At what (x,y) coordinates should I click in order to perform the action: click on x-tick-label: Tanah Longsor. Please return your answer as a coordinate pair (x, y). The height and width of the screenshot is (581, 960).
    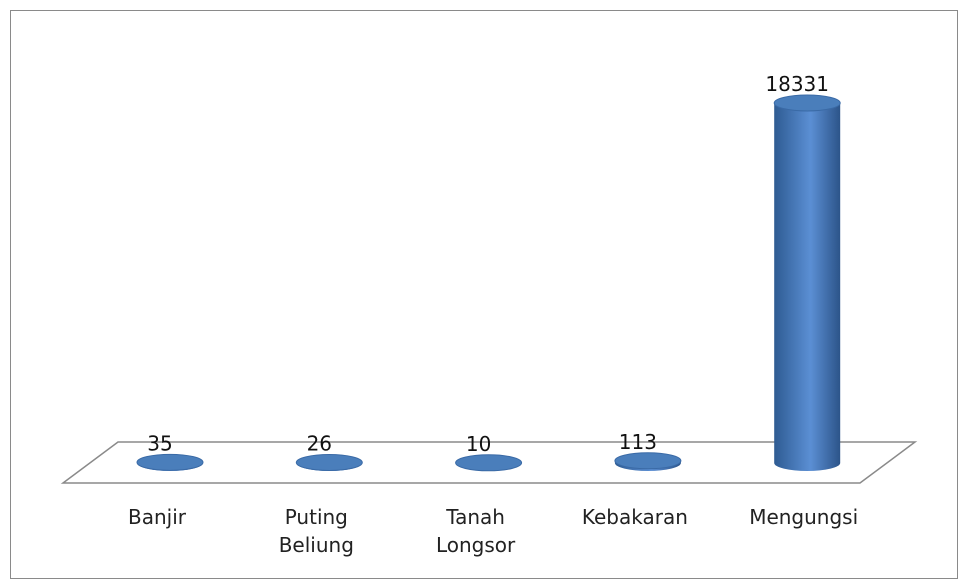
    Looking at the image, I should click on (475, 531).